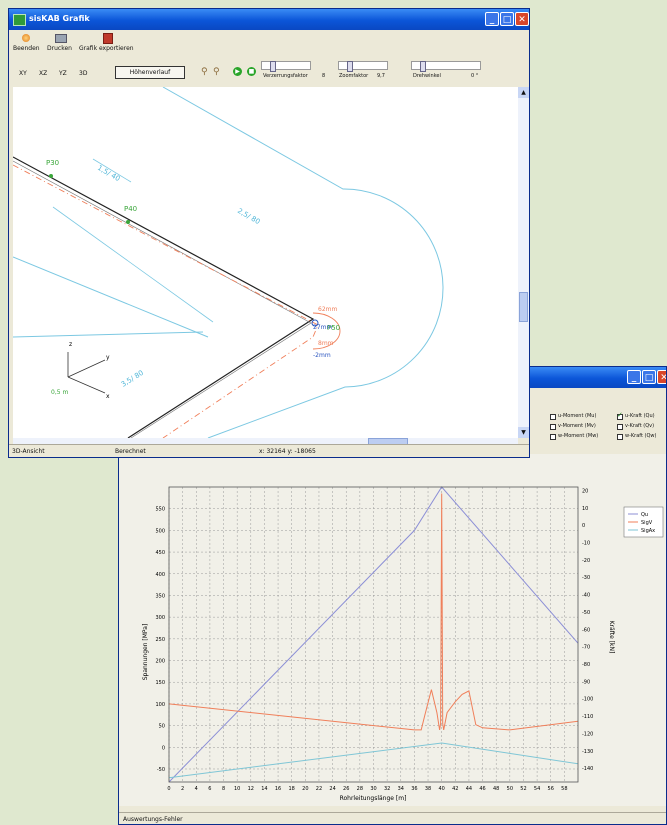 This screenshot has height=825, width=667. Describe the element at coordinates (286, 66) in the screenshot. I see `distortion-slider` at that location.